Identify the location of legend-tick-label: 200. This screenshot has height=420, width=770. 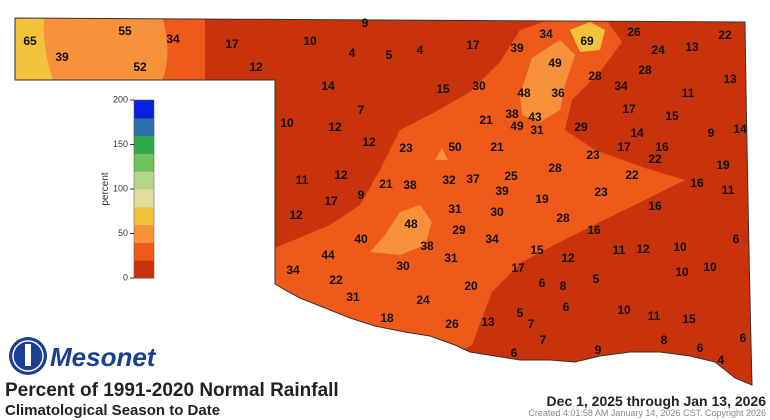
(120, 99).